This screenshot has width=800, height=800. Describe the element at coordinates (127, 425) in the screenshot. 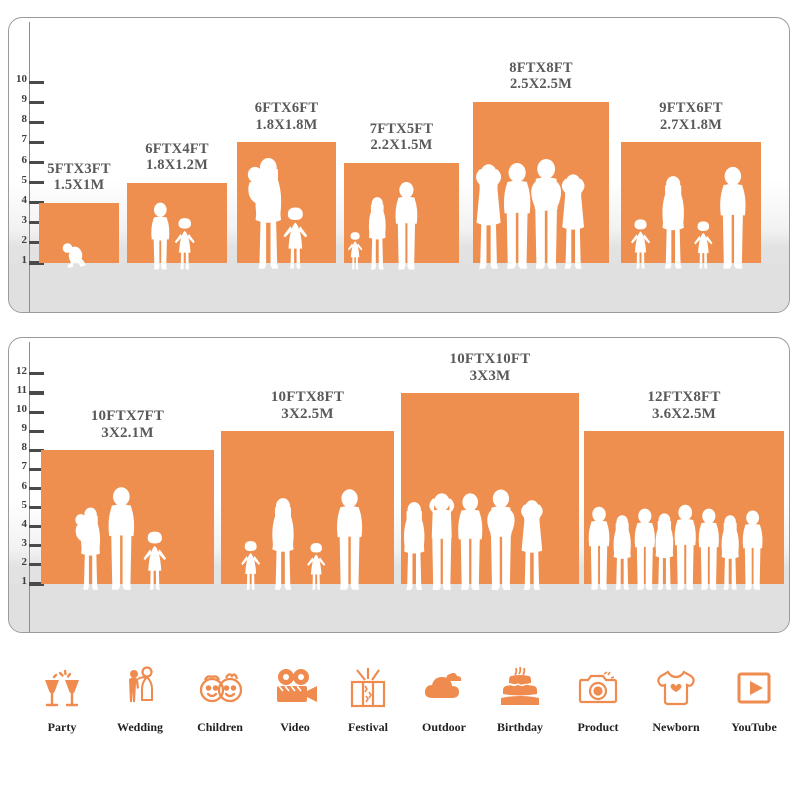

I see `bar-size-label: 10FTX7FT 3X2.1M` at that location.